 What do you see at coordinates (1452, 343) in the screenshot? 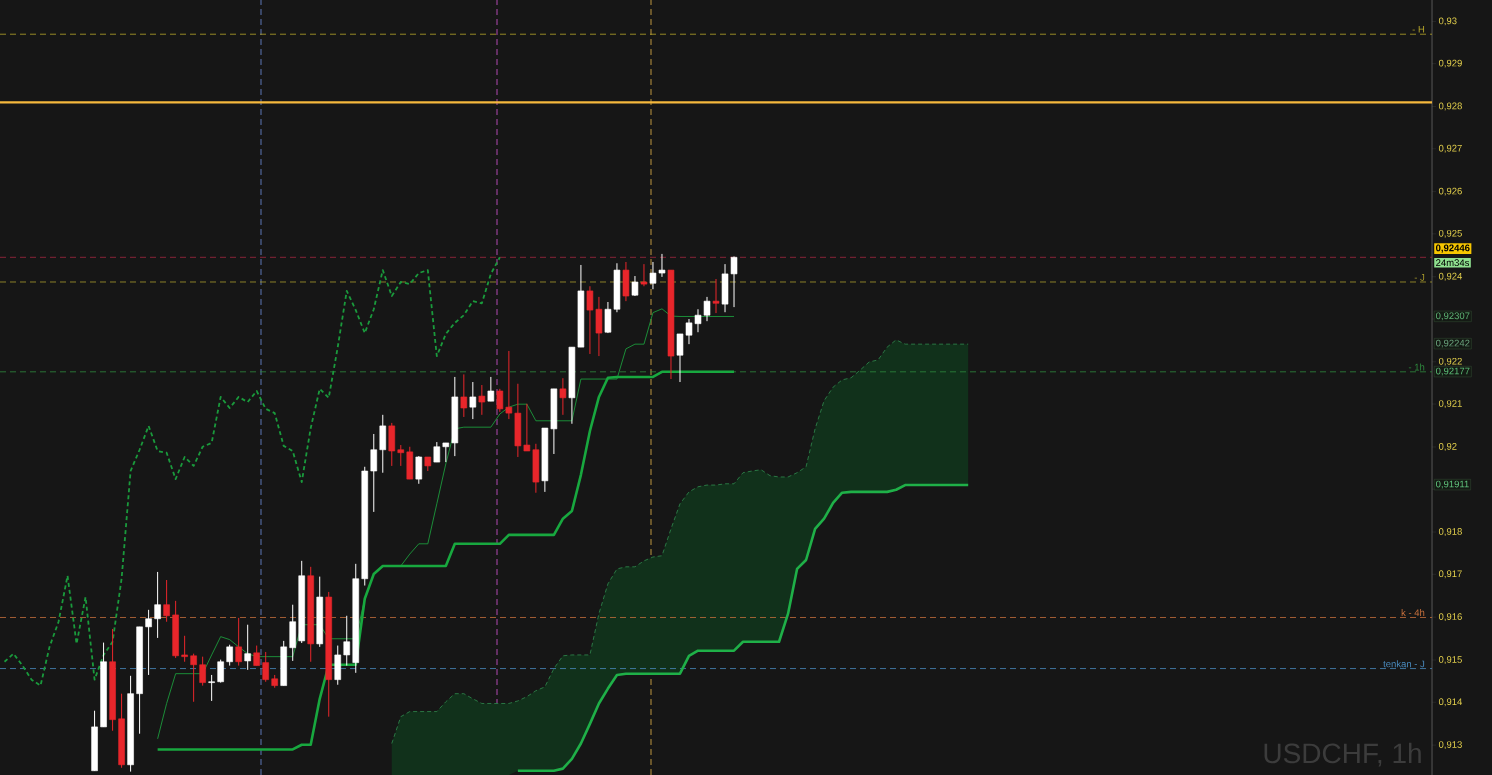
I see `text: 0,92242` at bounding box center [1452, 343].